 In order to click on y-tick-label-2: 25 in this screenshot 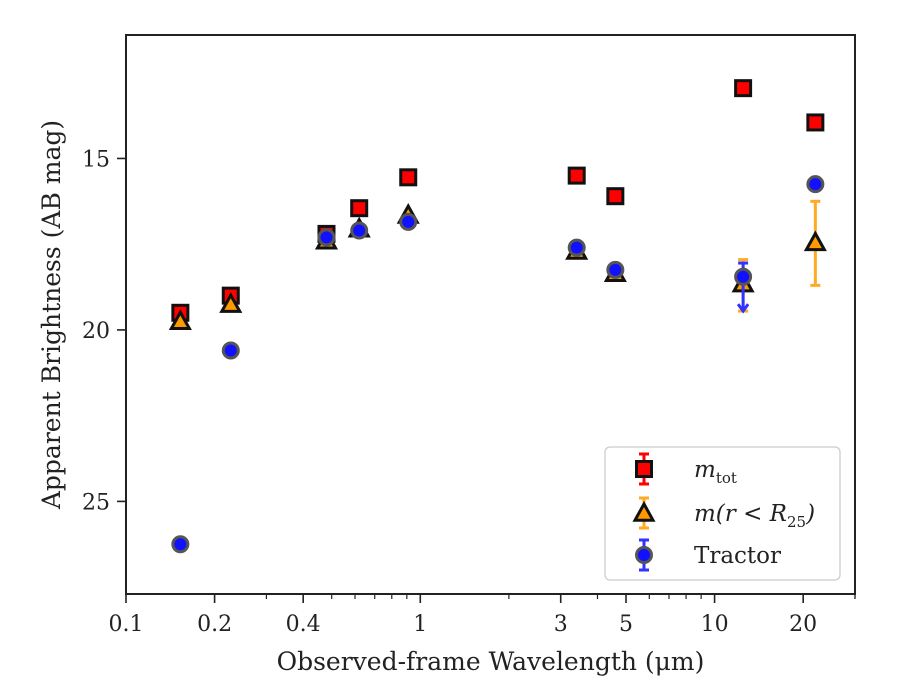, I will do `click(96, 502)`.